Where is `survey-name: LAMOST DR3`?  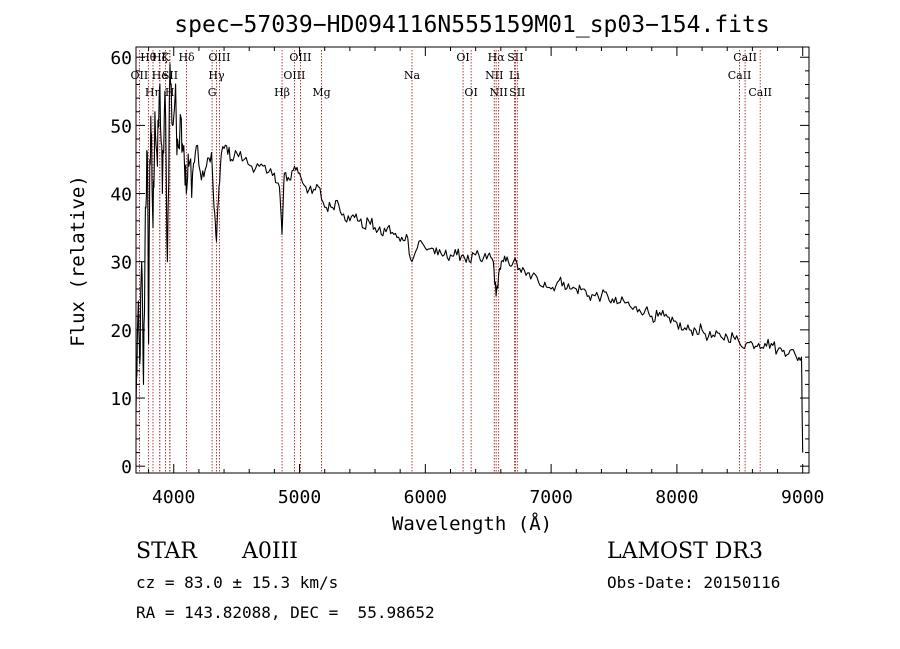 survey-name: LAMOST DR3 is located at coordinates (685, 551).